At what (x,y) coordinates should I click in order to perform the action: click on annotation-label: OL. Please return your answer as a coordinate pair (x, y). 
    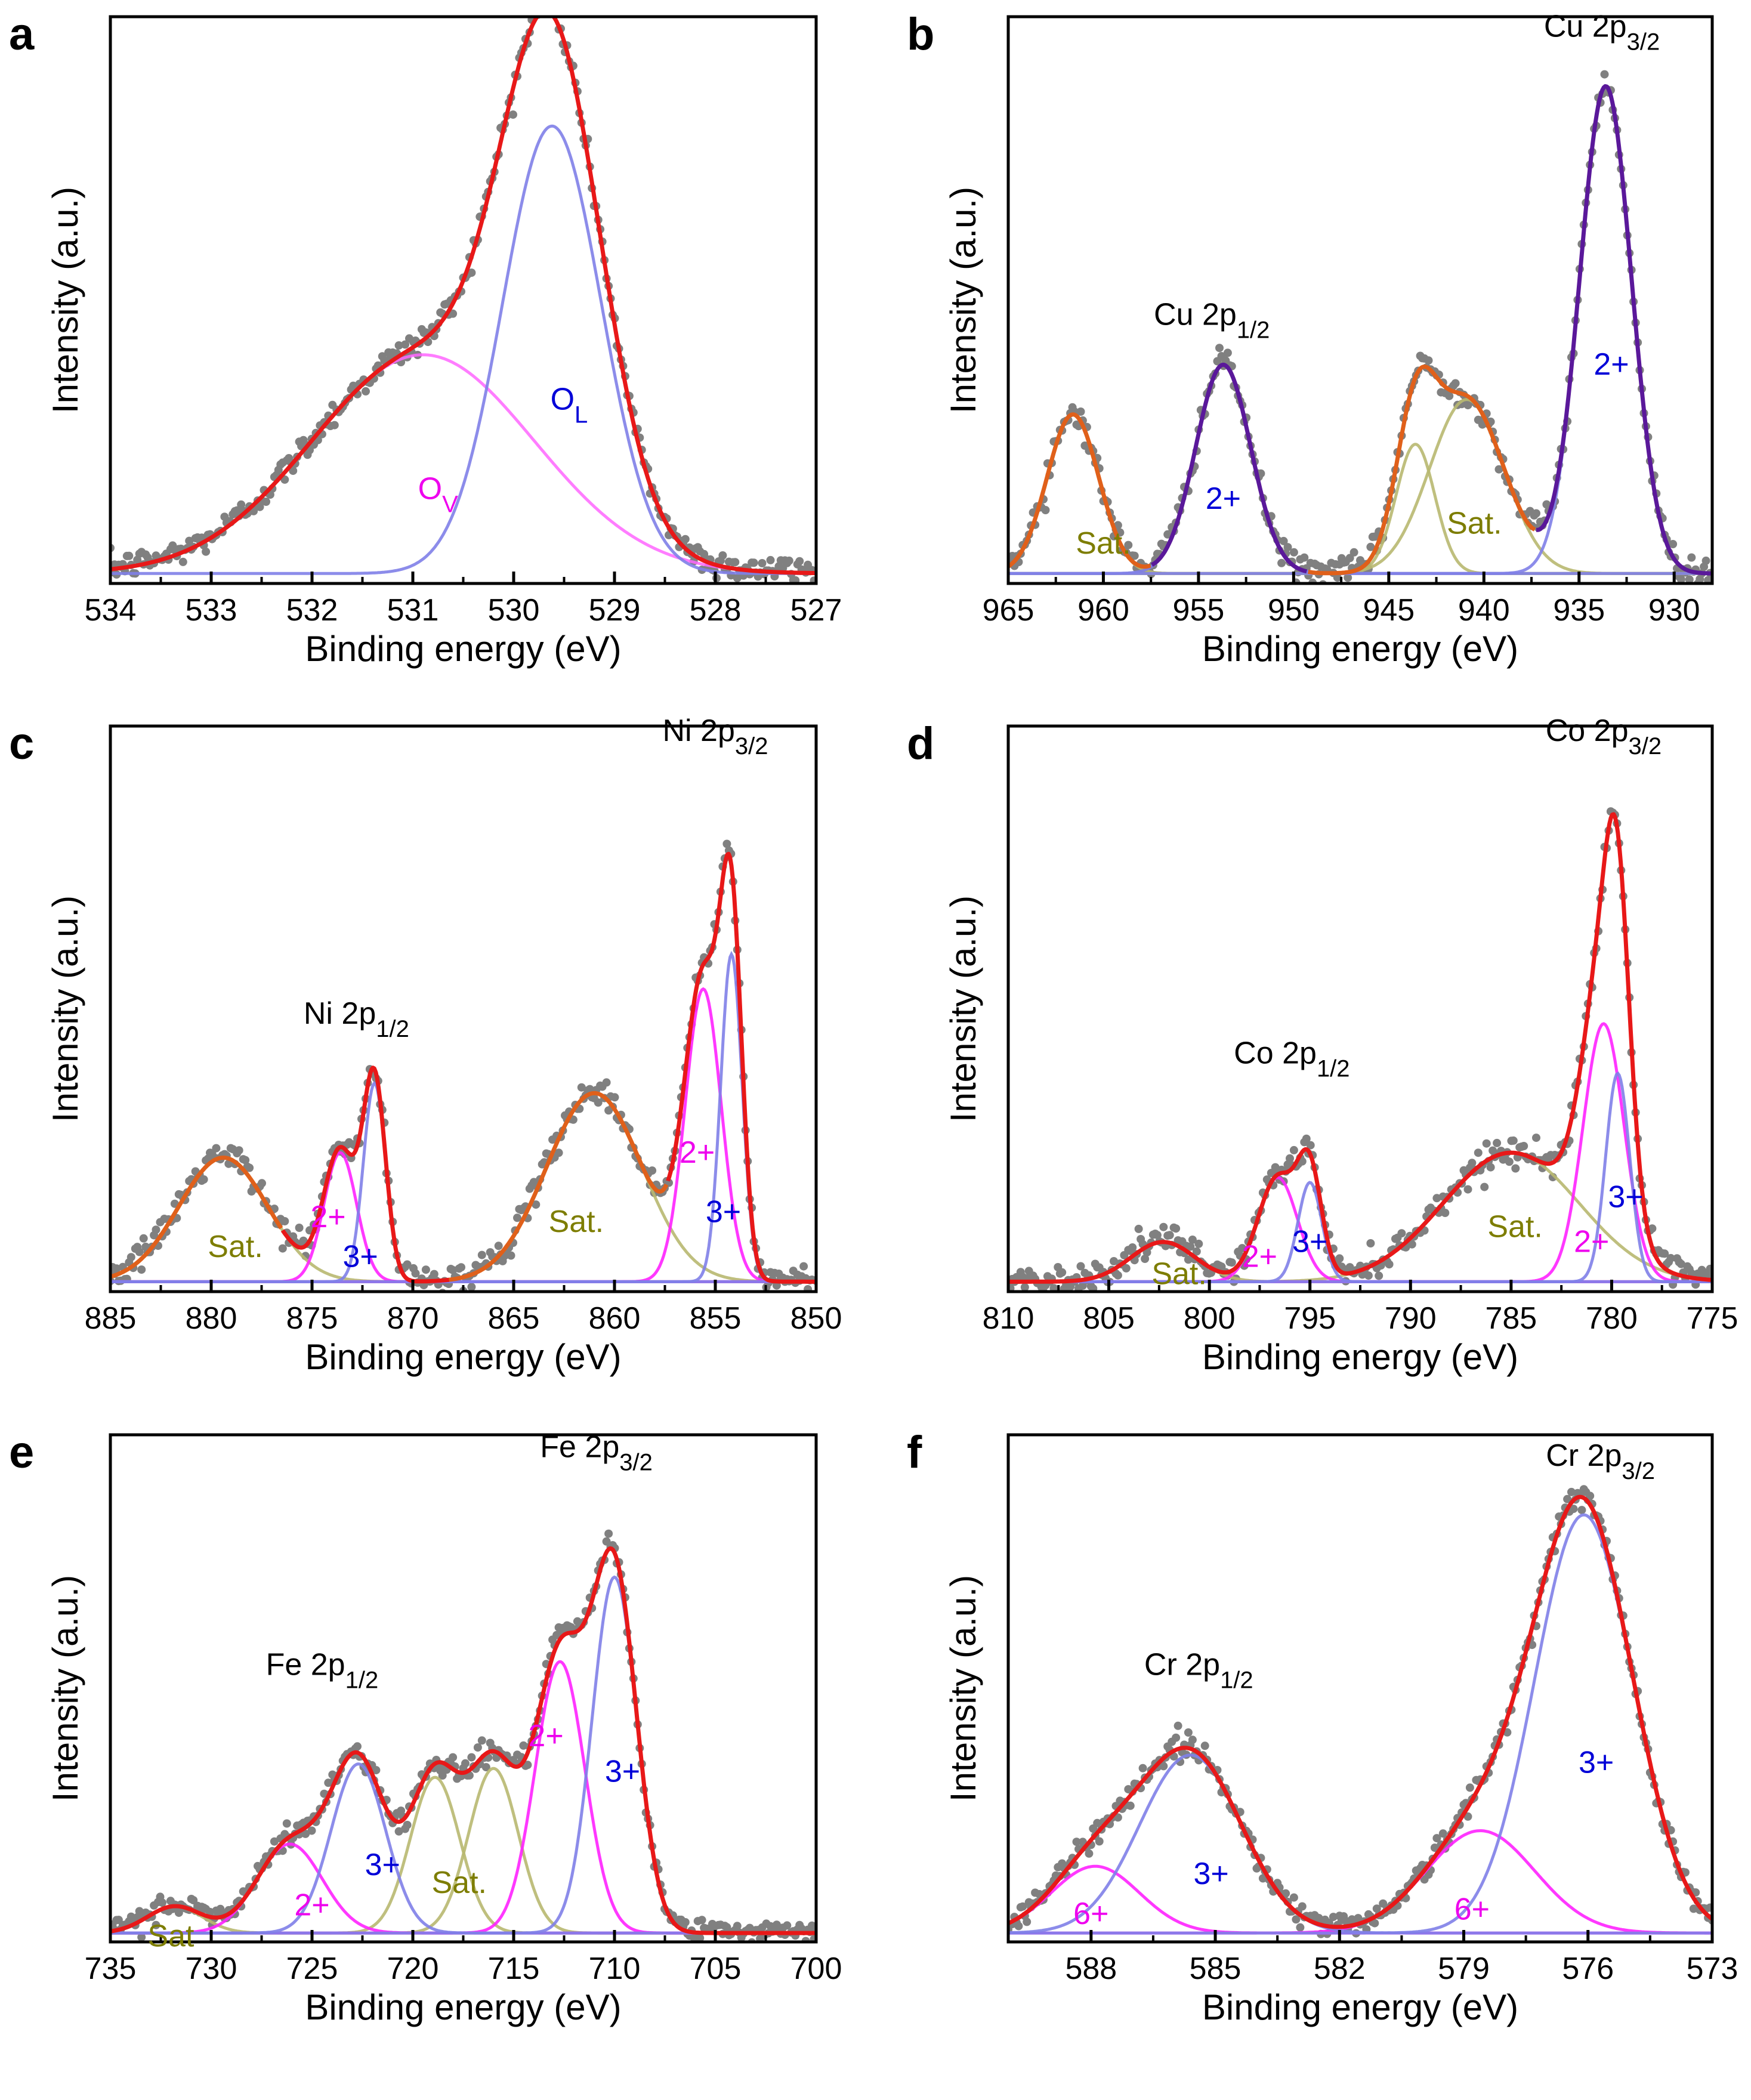
    Looking at the image, I should click on (569, 405).